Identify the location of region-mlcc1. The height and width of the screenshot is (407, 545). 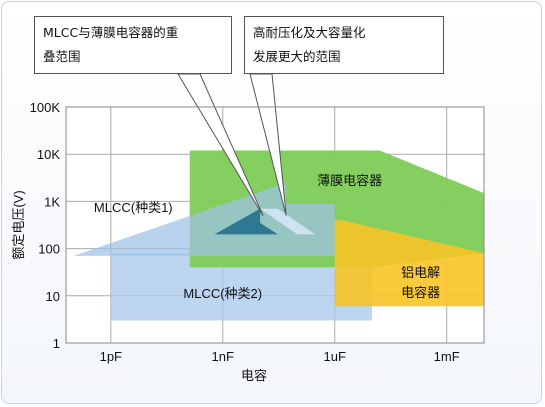
(204, 219).